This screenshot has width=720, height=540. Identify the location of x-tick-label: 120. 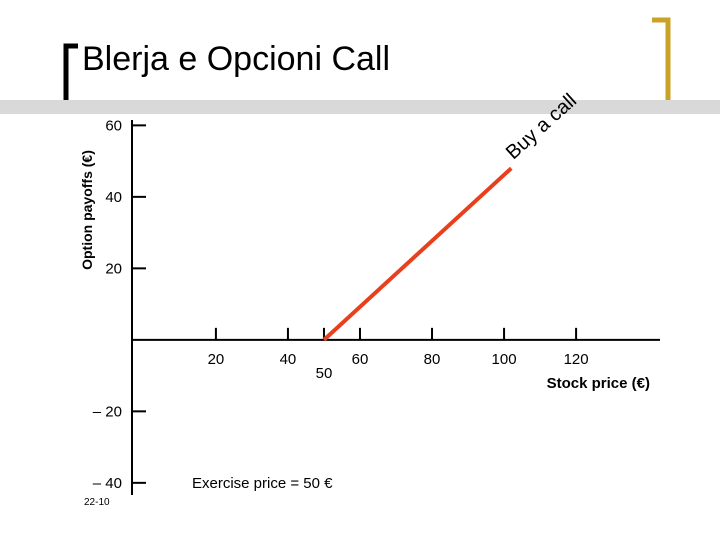
(576, 359).